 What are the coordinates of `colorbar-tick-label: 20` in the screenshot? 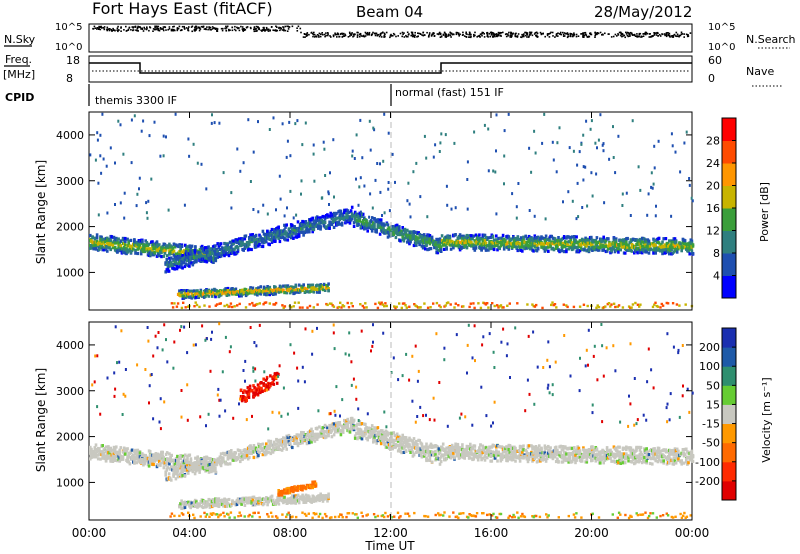 It's located at (713, 186).